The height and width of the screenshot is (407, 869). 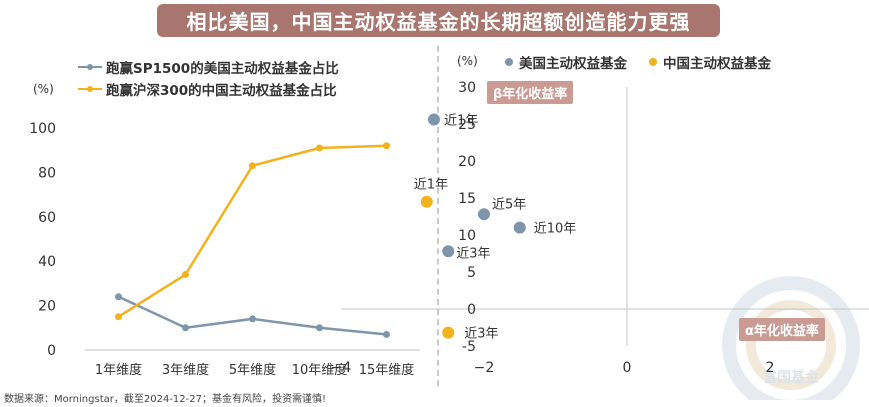 I want to click on scatter-x-tick-label: 0, so click(x=627, y=368).